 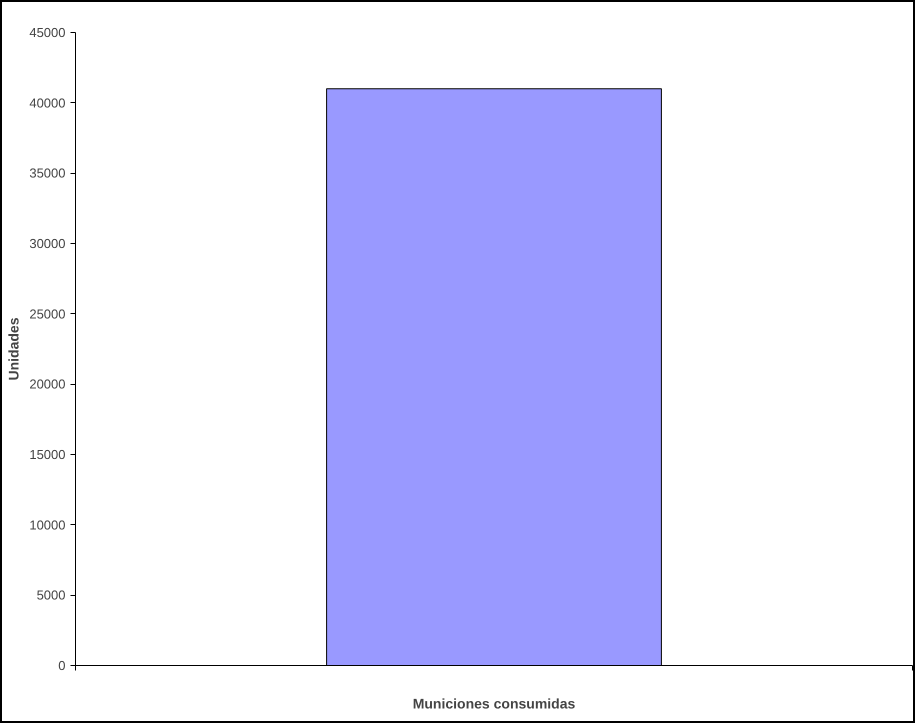 I want to click on y-tick-label: 30000, so click(x=47, y=243).